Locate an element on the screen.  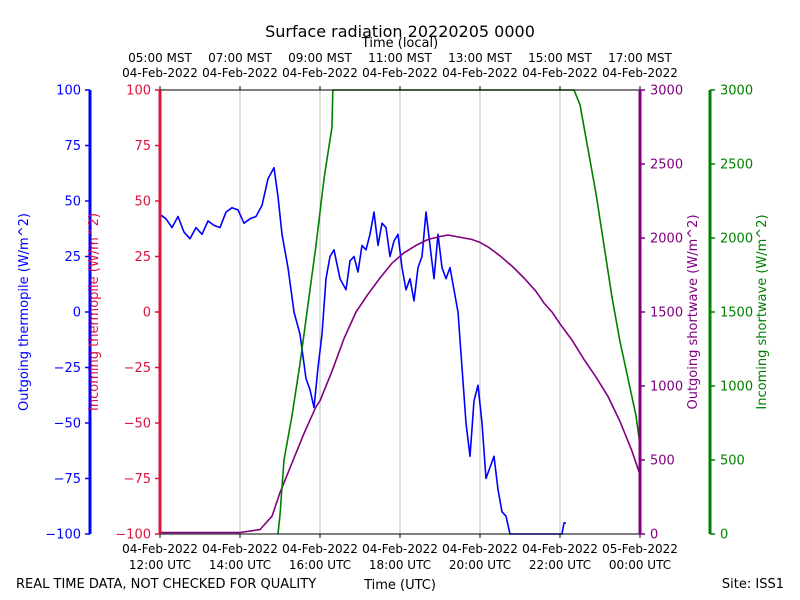
top-x-axis-label: Time (local) is located at coordinates (399, 43).